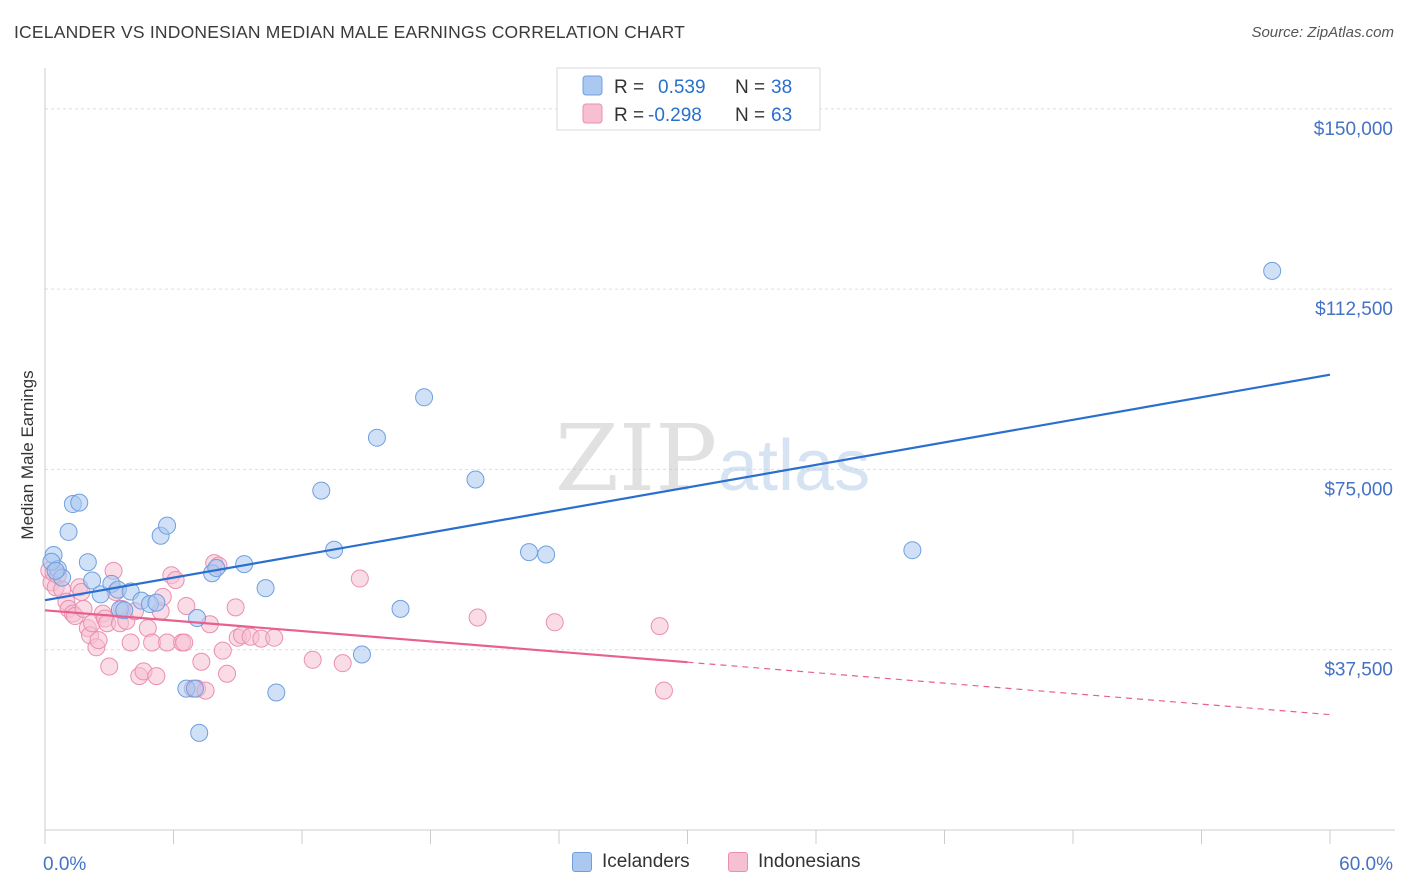 Image resolution: width=1406 pixels, height=892 pixels. What do you see at coordinates (646, 861) in the screenshot?
I see `legend-label-icelanders: Icelanders` at bounding box center [646, 861].